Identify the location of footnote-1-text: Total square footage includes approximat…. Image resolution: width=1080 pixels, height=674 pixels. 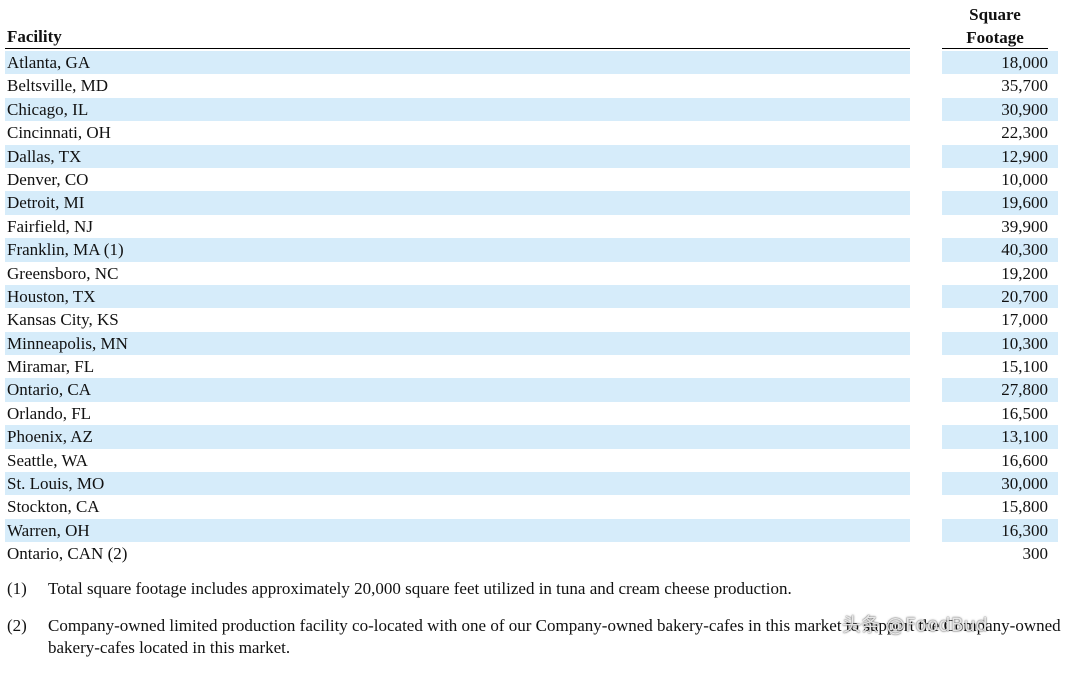
(420, 588).